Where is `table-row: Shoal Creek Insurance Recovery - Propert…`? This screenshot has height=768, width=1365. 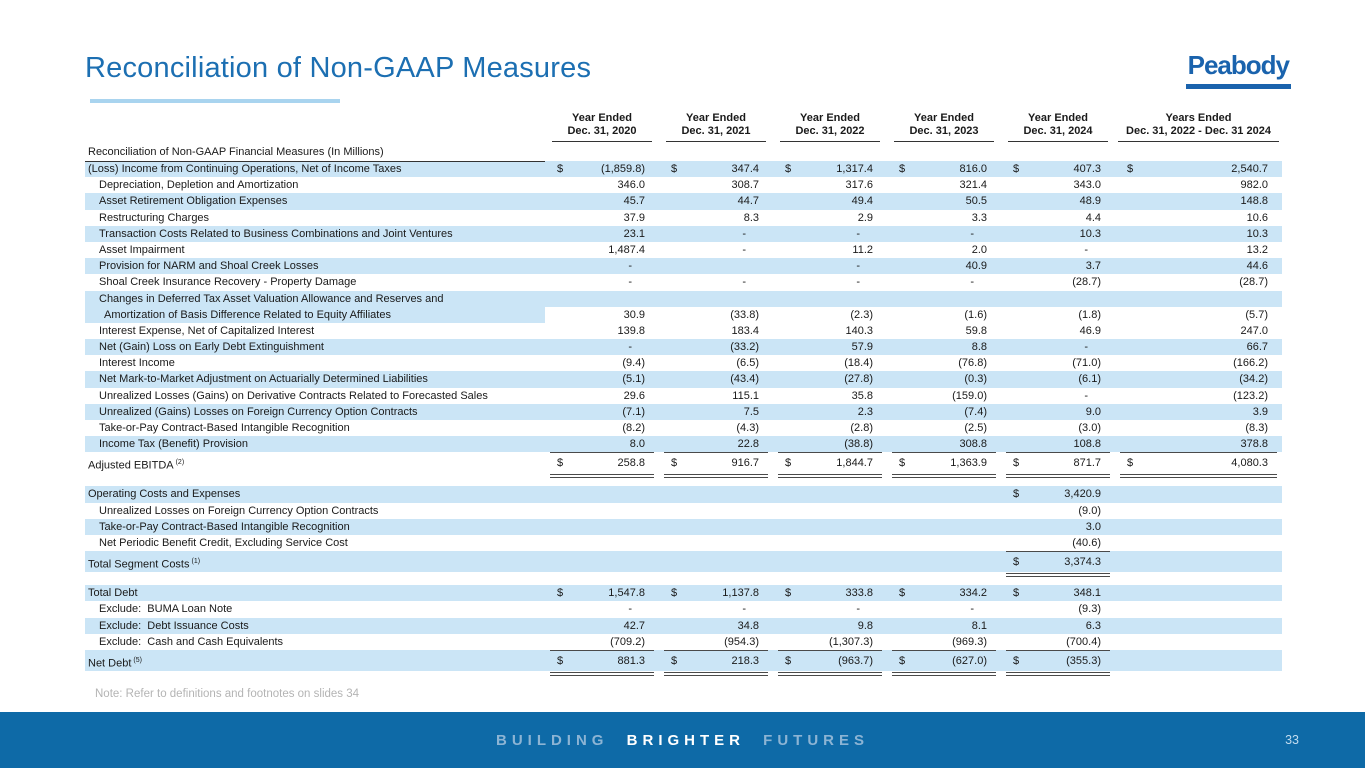 table-row: Shoal Creek Insurance Recovery - Propert… is located at coordinates (683, 282).